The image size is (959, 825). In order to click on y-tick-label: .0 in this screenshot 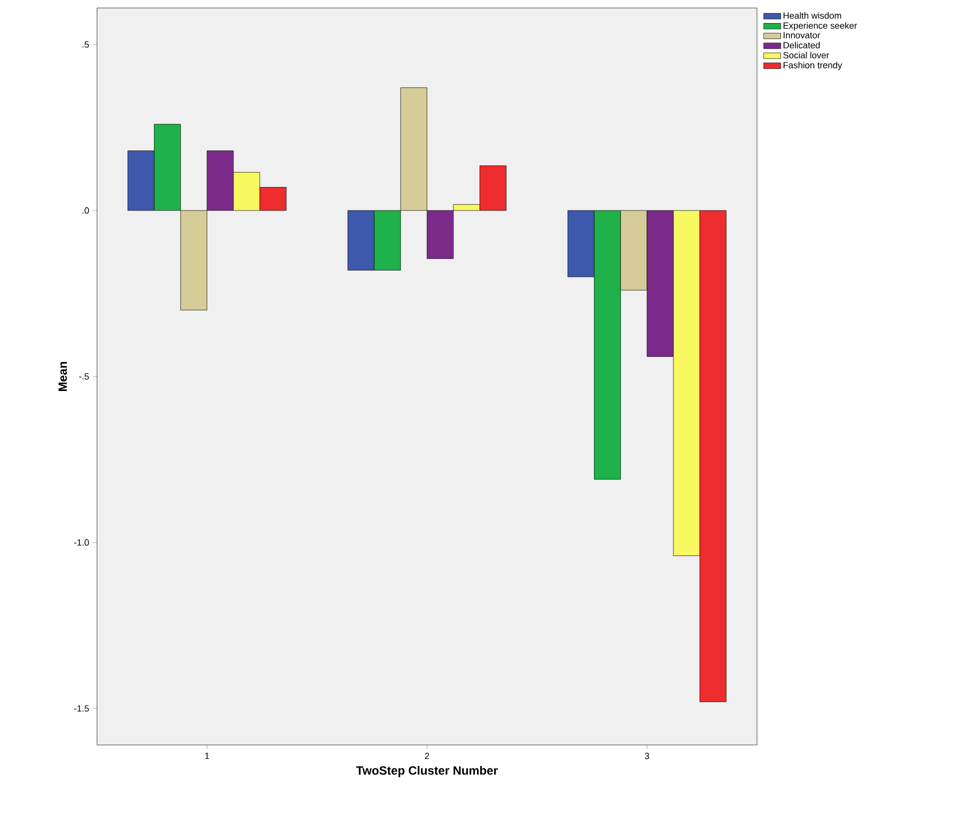, I will do `click(85, 210)`.